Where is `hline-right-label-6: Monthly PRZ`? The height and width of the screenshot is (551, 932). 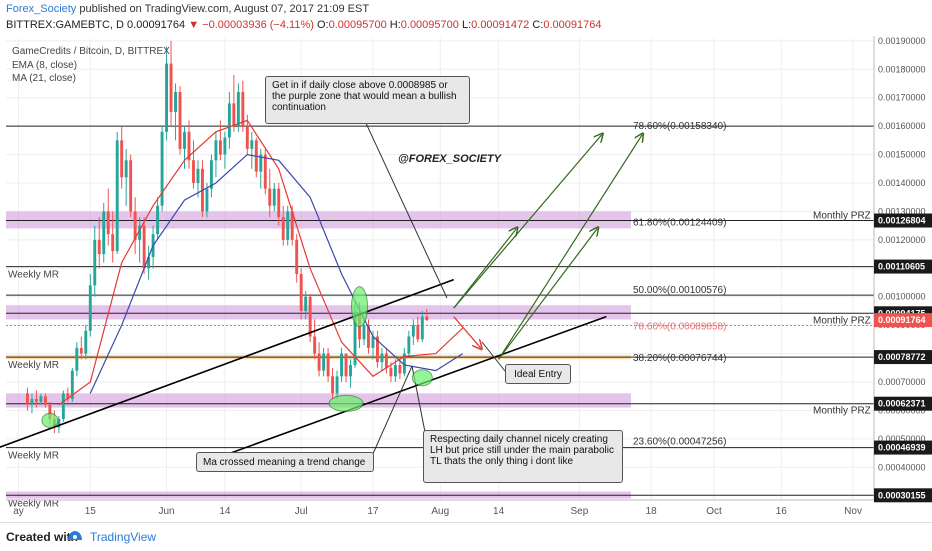 hline-right-label-6: Monthly PRZ is located at coordinates (842, 411).